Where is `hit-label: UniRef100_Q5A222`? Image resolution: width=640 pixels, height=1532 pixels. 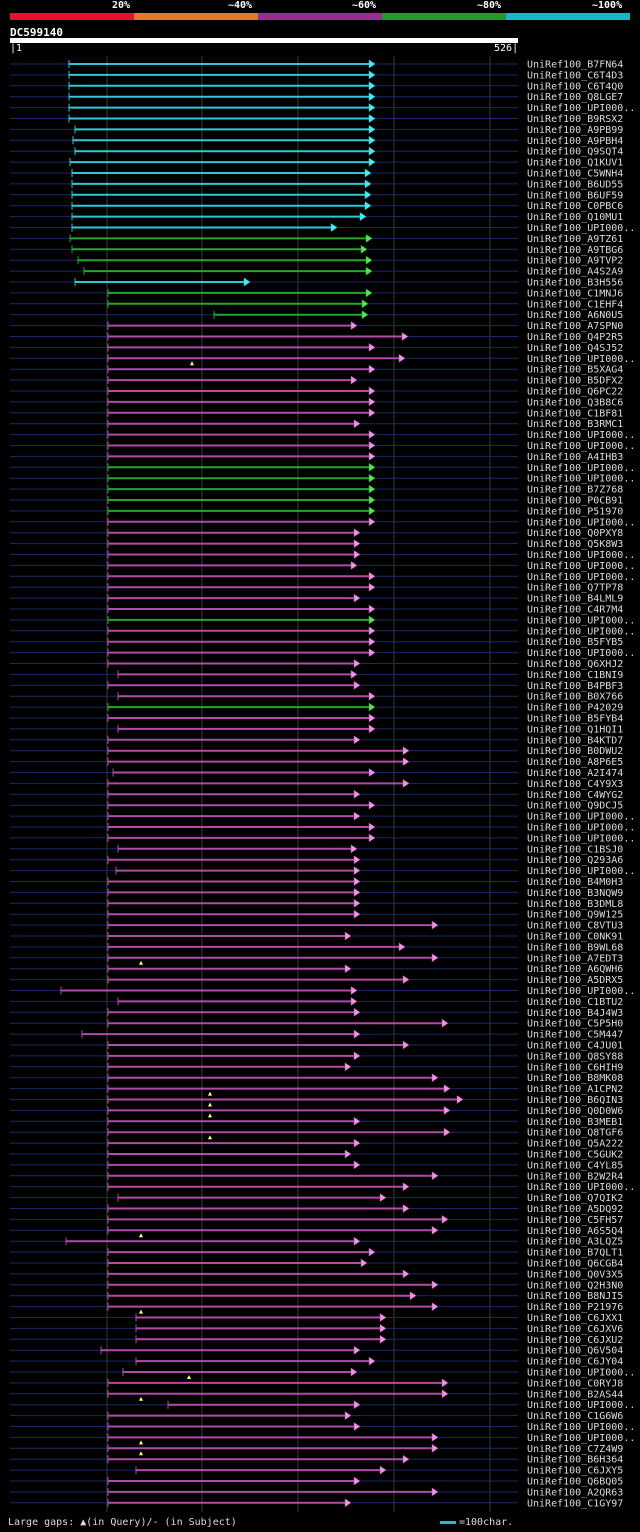 hit-label: UniRef100_Q5A222 is located at coordinates (575, 1144).